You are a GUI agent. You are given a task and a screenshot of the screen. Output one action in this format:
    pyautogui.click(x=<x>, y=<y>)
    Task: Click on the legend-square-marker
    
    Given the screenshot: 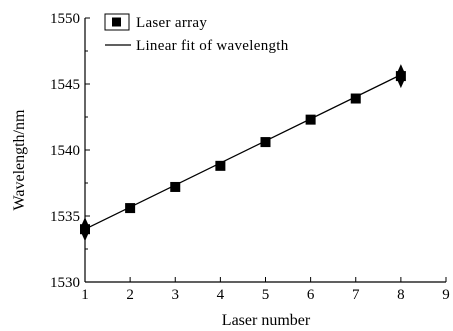 What is the action you would take?
    pyautogui.click(x=116, y=22)
    